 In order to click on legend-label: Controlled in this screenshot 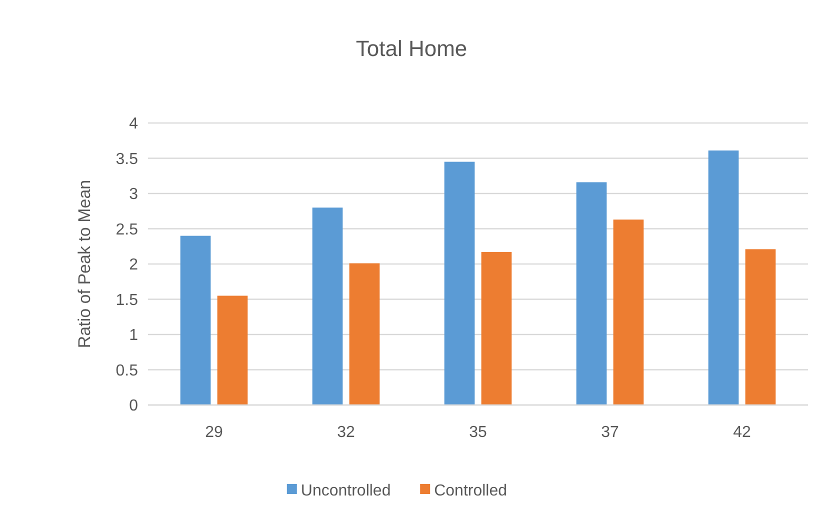, I will do `click(471, 491)`.